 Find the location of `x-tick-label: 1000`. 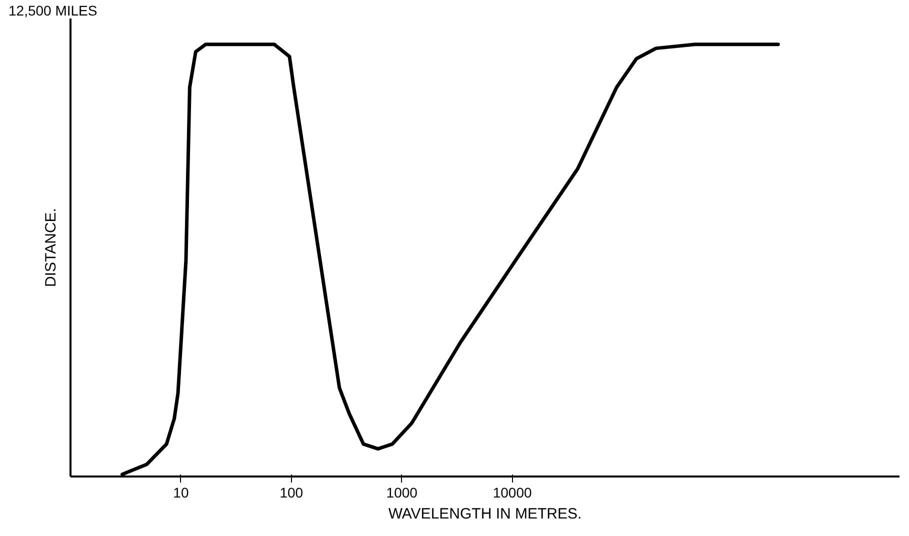

x-tick-label: 1000 is located at coordinates (402, 492).